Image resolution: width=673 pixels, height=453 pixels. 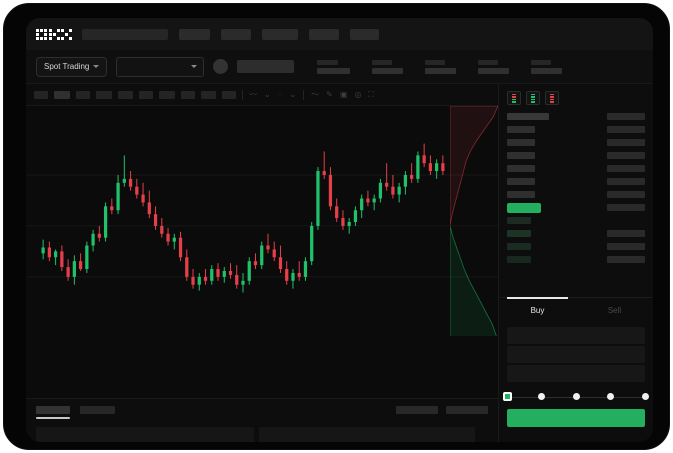 What do you see at coordinates (626, 259) in the screenshot?
I see `ob-row-bid-4-size` at bounding box center [626, 259].